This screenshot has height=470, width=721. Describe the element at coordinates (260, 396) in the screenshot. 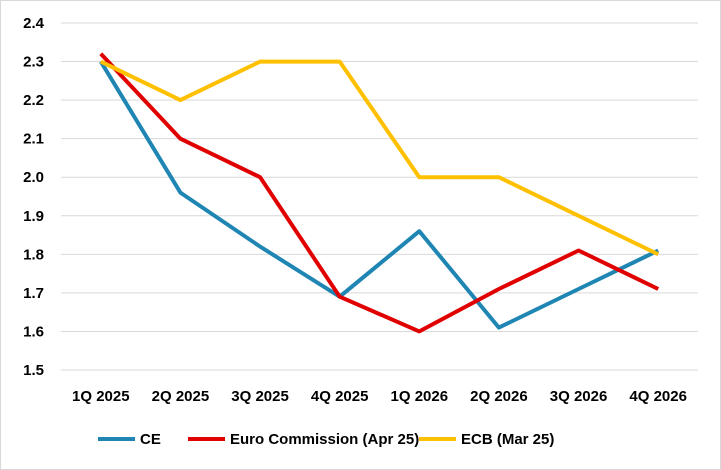

I see `x-tick-label: 3Q 2025` at that location.